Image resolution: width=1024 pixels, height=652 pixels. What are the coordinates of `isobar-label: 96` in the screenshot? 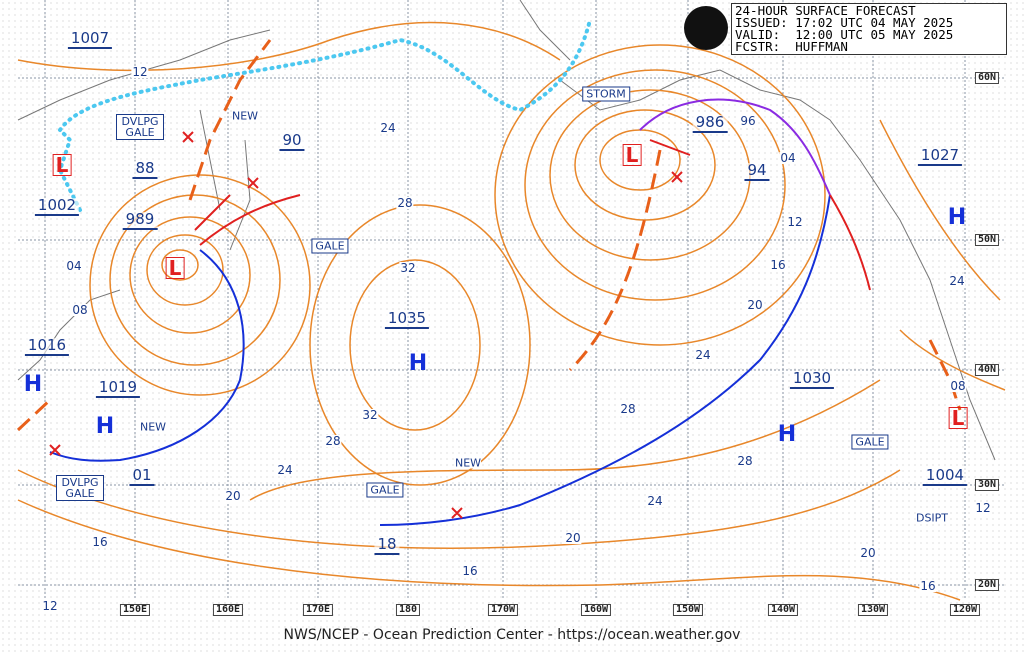 It's located at (748, 121).